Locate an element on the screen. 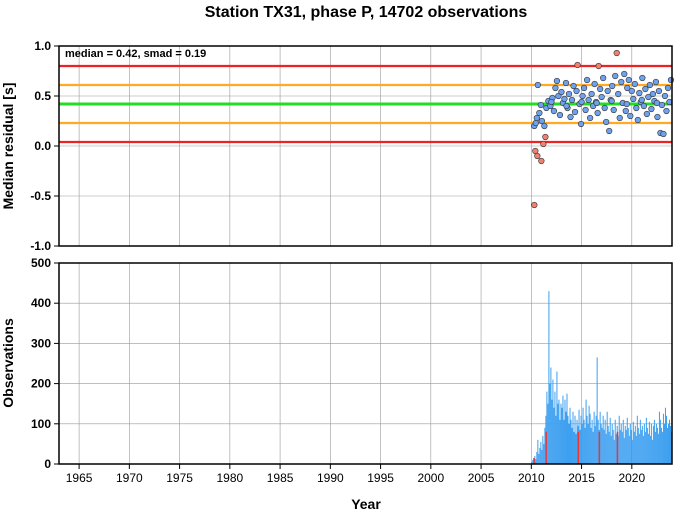 The image size is (678, 511). x-tick-label: 1970 is located at coordinates (129, 478).